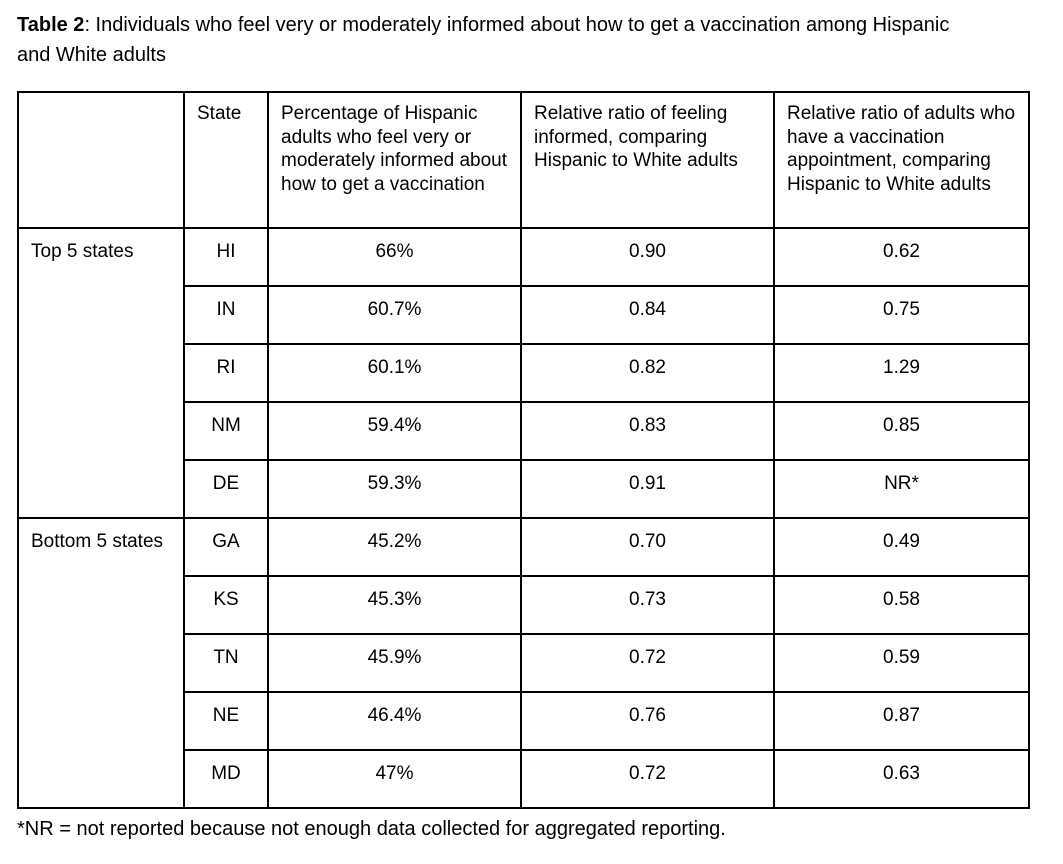 The height and width of the screenshot is (864, 1063). Describe the element at coordinates (51, 25) in the screenshot. I see `table-title-label: Table 2` at that location.